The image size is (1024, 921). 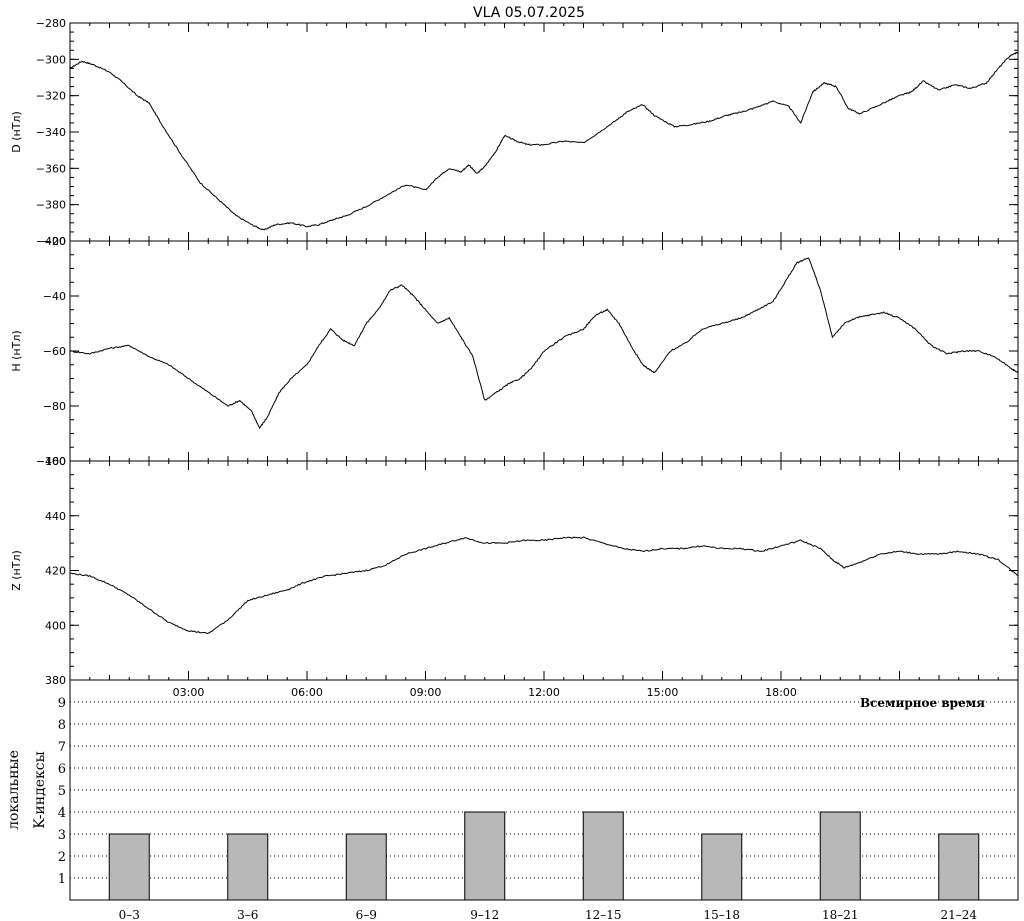 What do you see at coordinates (14, 790) in the screenshot?
I see `y-axis-label-line1: локальные` at bounding box center [14, 790].